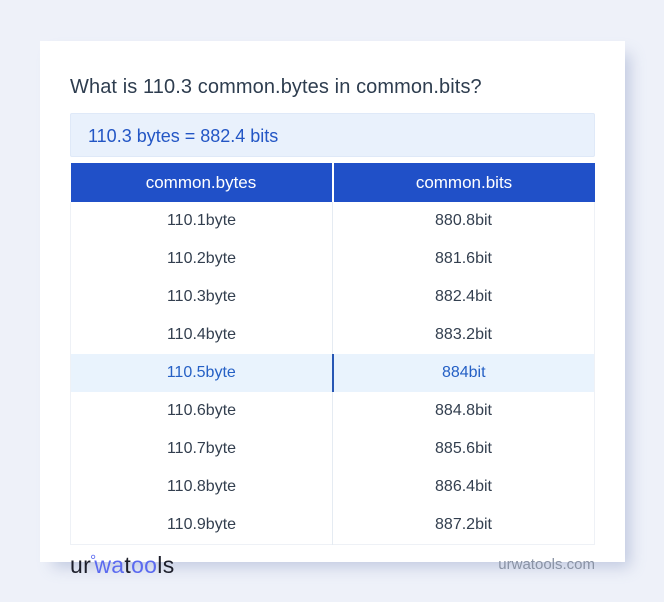 The height and width of the screenshot is (602, 664). I want to click on table-row: 110.9byte 887.2bit, so click(332, 525).